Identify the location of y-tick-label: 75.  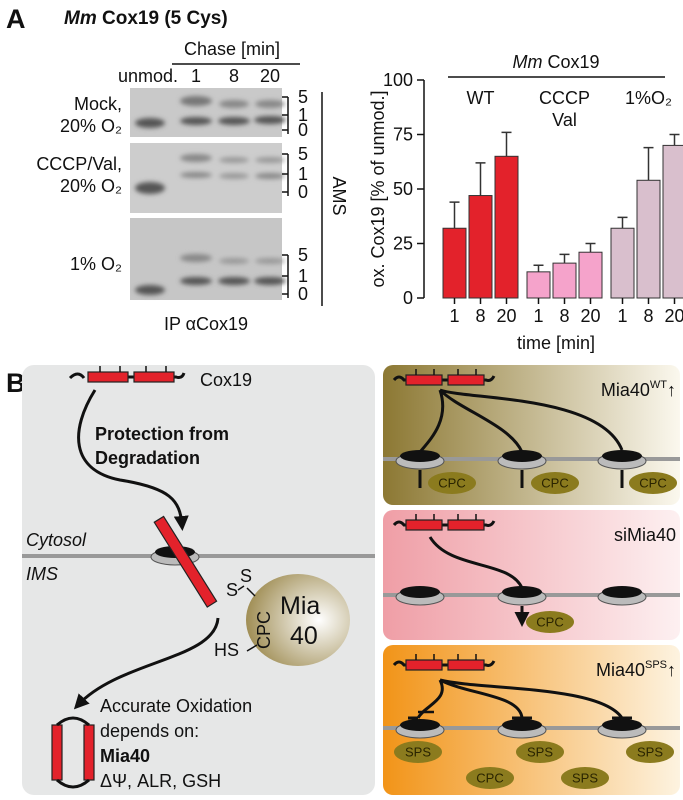
(403, 135).